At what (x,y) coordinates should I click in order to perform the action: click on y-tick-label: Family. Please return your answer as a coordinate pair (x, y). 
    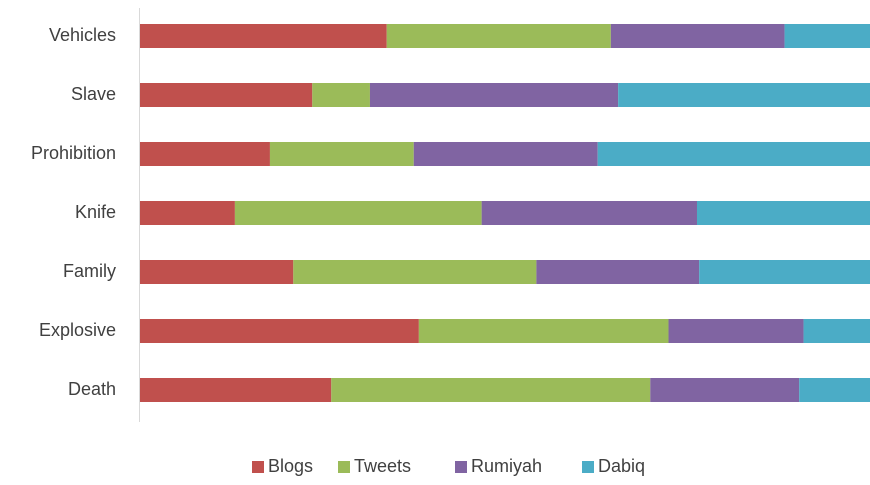
    Looking at the image, I should click on (89, 271).